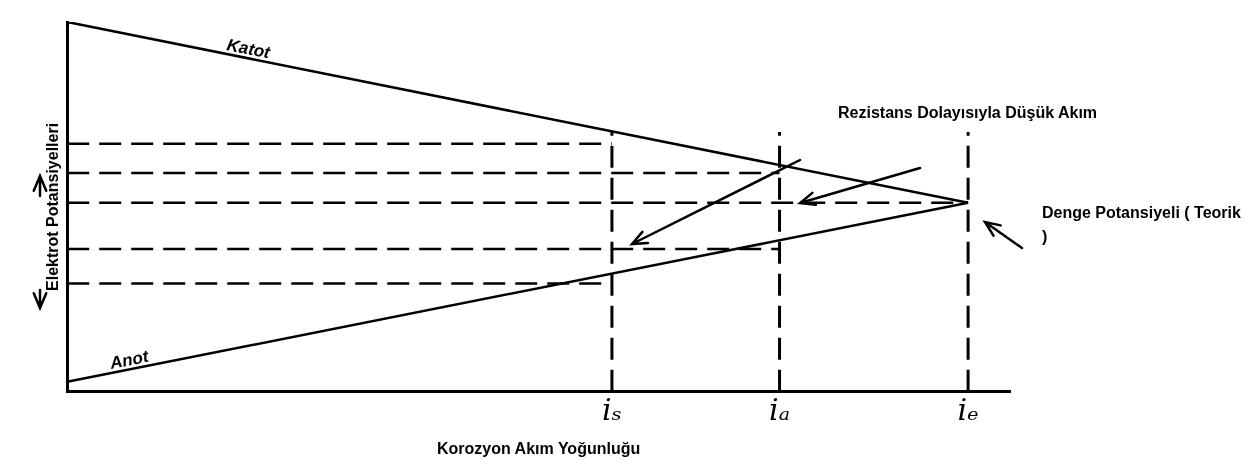 This screenshot has height=467, width=1255. Describe the element at coordinates (779, 409) in the screenshot. I see `x-tick-label: iₐ` at that location.